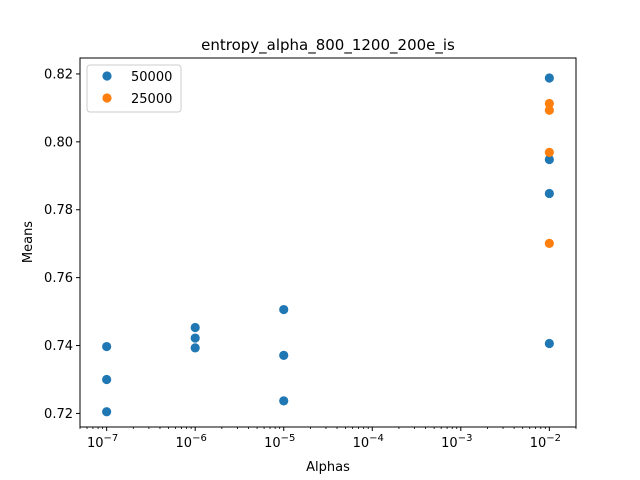  I want to click on chart-title: entropy_alpha_800_1200_200e_is, so click(328, 45).